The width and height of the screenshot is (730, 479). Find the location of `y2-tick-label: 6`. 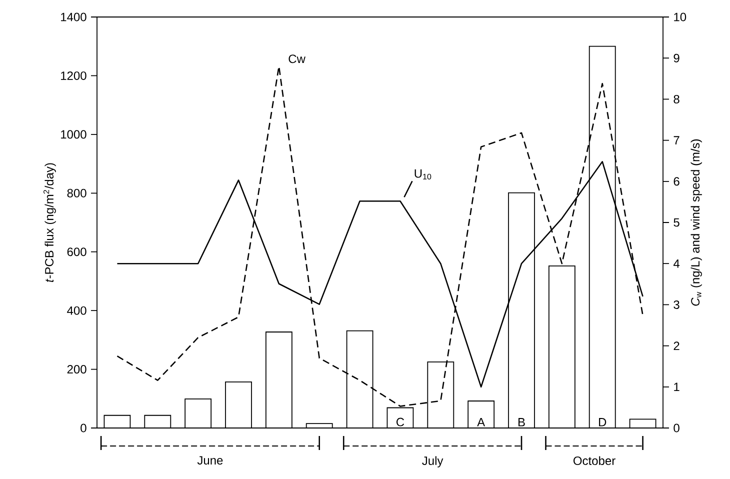

y2-tick-label: 6 is located at coordinates (677, 181).